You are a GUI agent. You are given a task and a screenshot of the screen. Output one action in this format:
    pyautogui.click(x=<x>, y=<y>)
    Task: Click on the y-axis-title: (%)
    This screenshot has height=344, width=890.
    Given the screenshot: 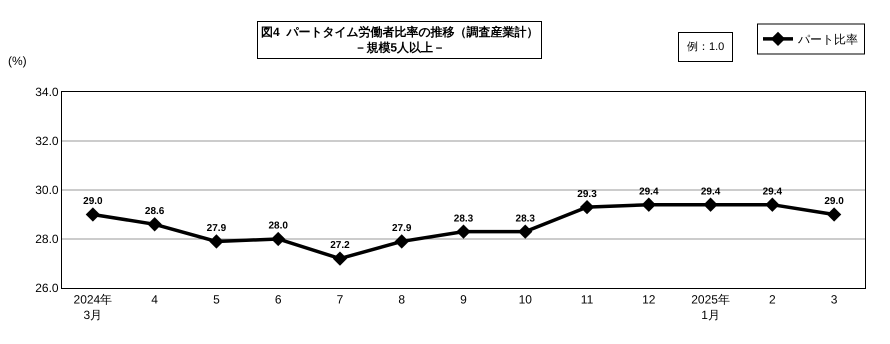 What is the action you would take?
    pyautogui.click(x=17, y=61)
    